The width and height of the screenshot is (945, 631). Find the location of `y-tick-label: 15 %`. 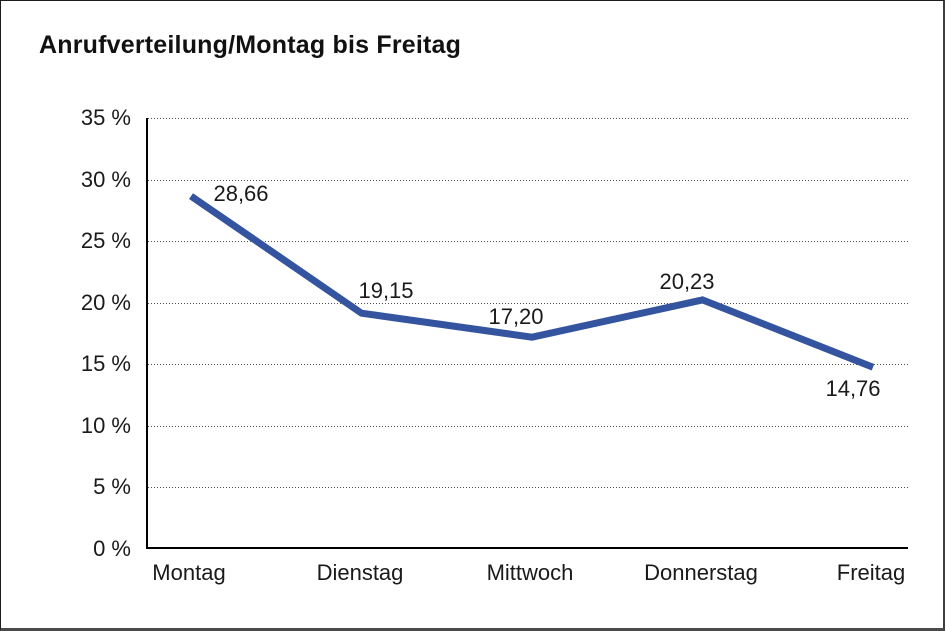

y-tick-label: 15 % is located at coordinates (105, 363).